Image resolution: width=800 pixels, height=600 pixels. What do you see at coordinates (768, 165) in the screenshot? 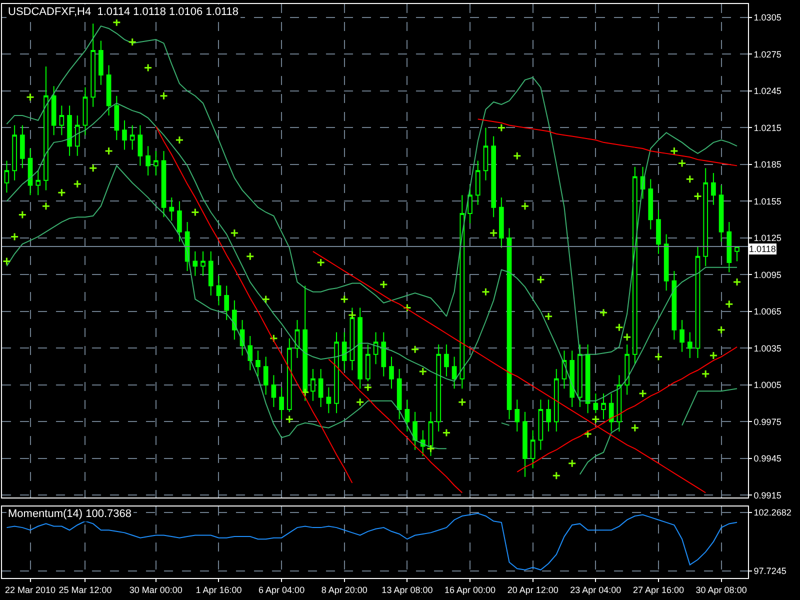
I see `y-tick-label: 1.0185` at bounding box center [768, 165].